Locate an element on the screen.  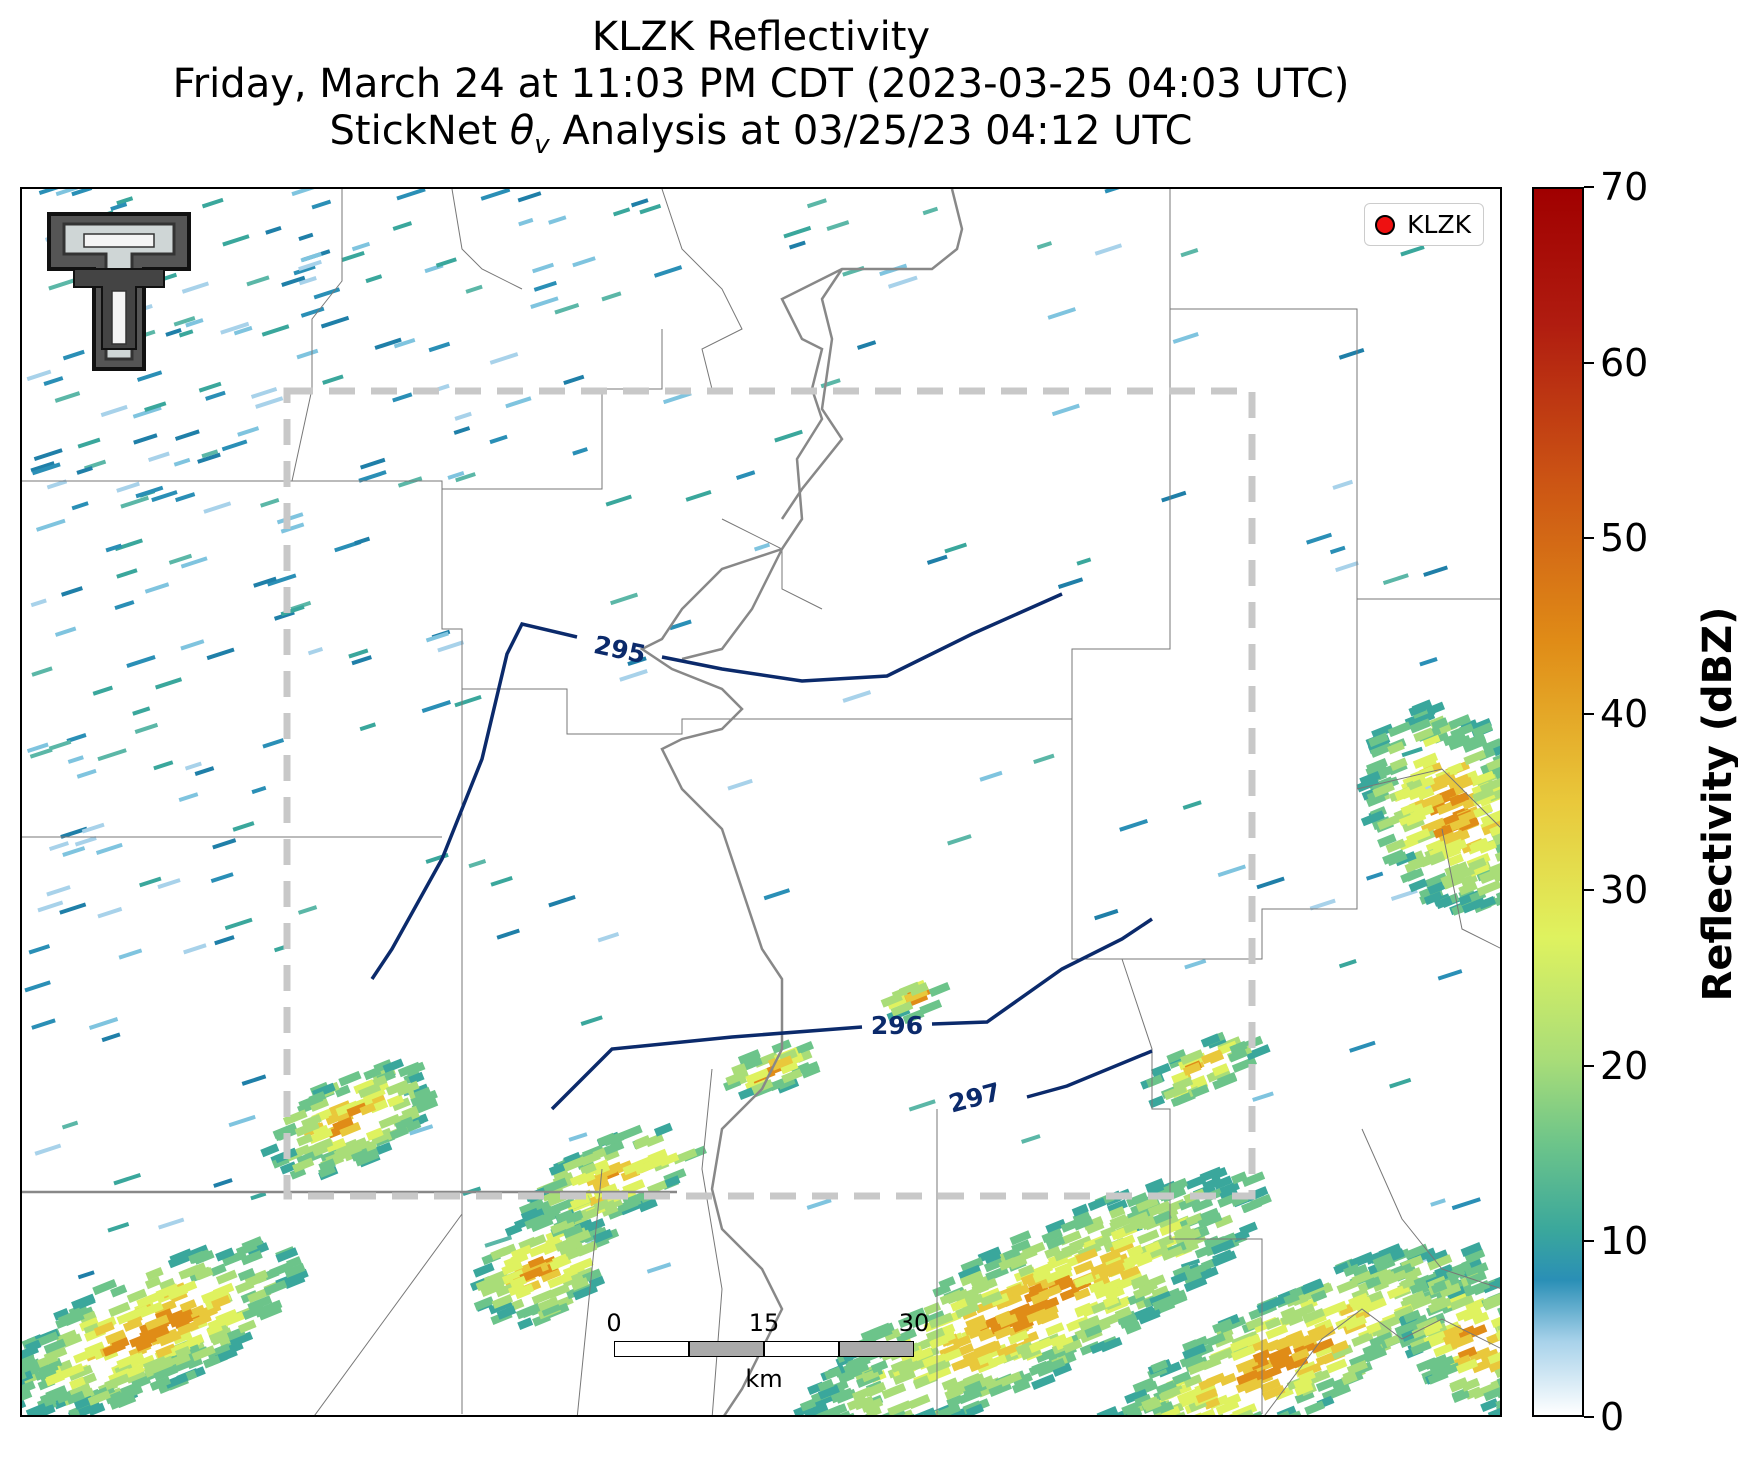
colorbar-tick-label: 0 is located at coordinates (1612, 1417).